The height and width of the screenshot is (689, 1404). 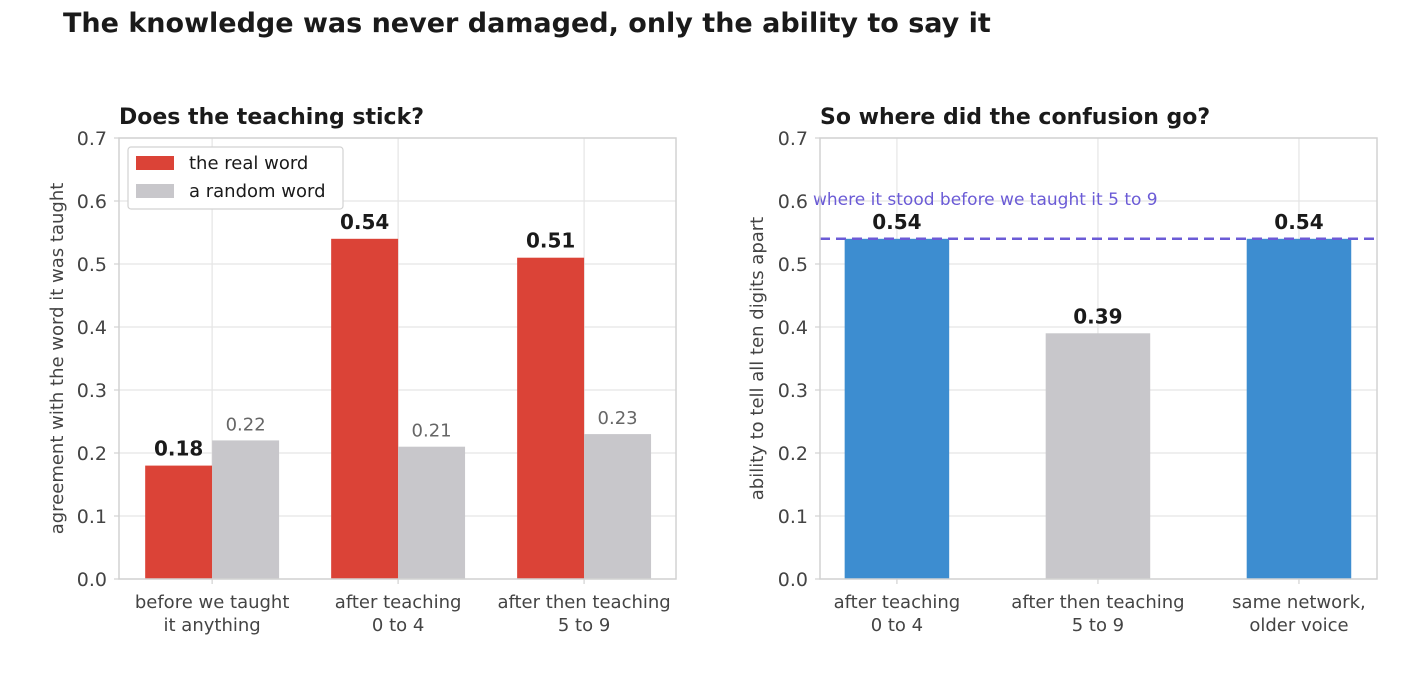 I want to click on chart-title: So where did the confusion go?, so click(x=1015, y=117).